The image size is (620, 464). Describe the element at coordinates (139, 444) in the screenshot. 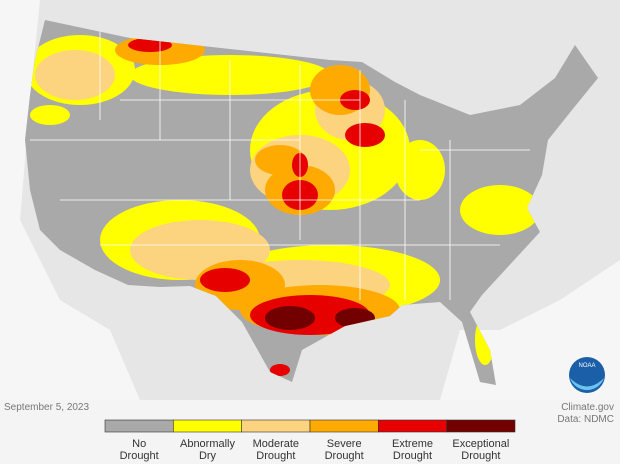

I see `legend-label: No` at that location.